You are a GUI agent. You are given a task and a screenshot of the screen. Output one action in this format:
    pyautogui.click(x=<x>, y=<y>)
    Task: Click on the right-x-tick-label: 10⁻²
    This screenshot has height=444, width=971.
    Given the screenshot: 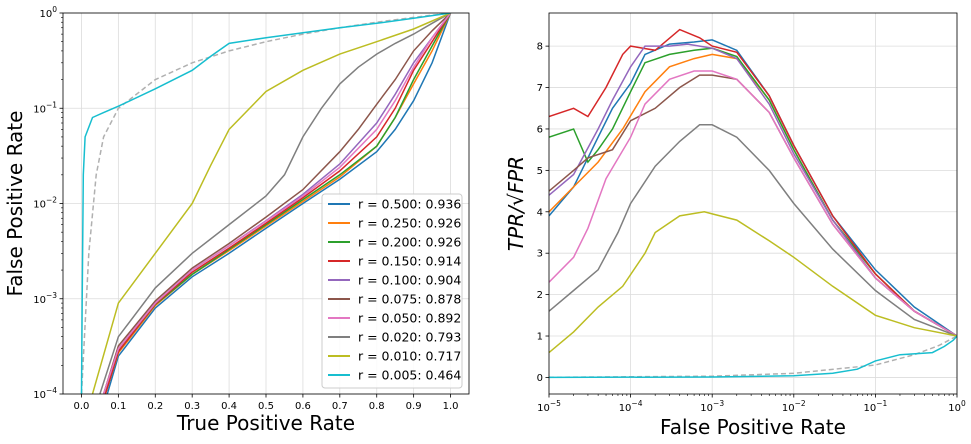 What is the action you would take?
    pyautogui.click(x=794, y=406)
    